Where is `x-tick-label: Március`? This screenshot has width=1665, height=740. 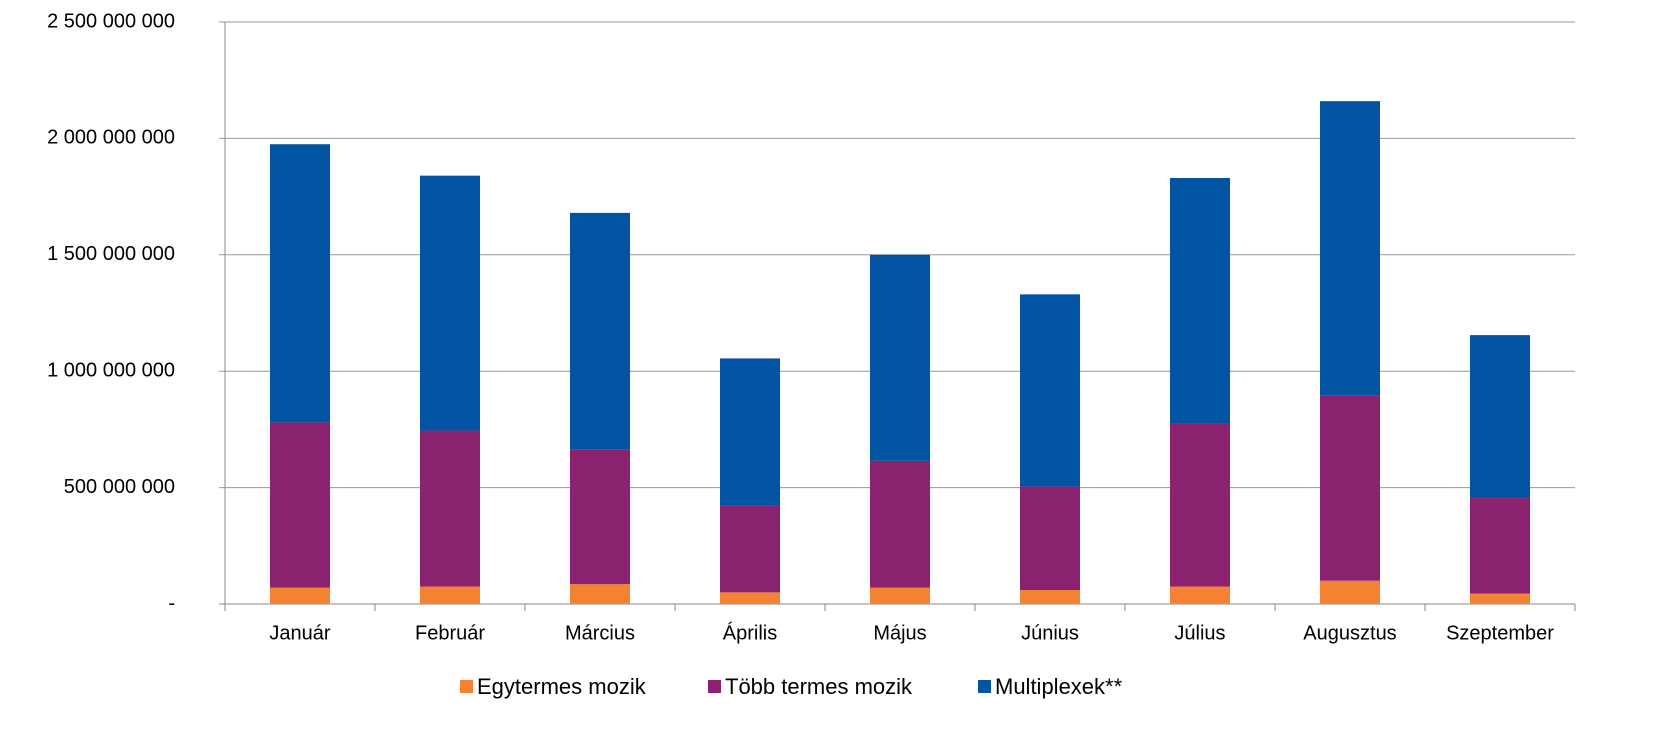 x-tick-label: Március is located at coordinates (600, 633).